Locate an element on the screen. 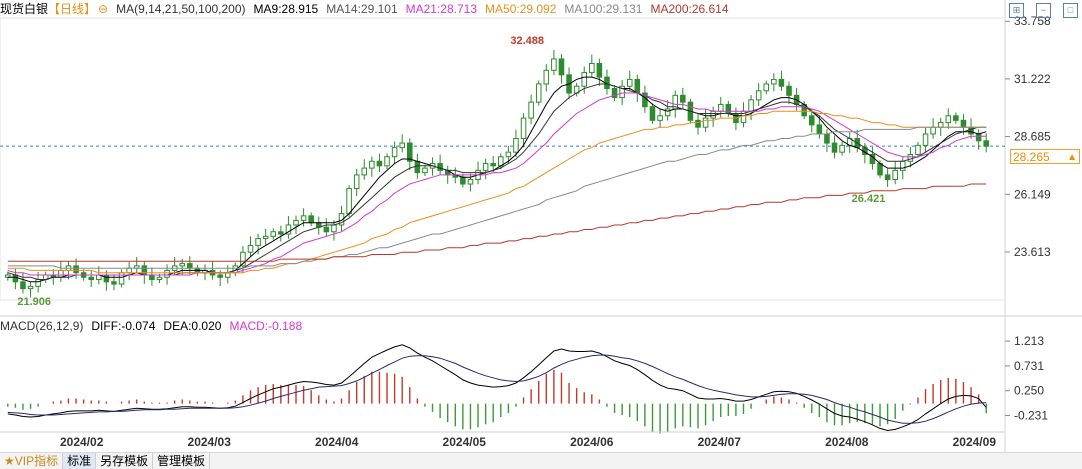 The height and width of the screenshot is (469, 1082). macd-value: MACD:-0.188 is located at coordinates (266, 326).